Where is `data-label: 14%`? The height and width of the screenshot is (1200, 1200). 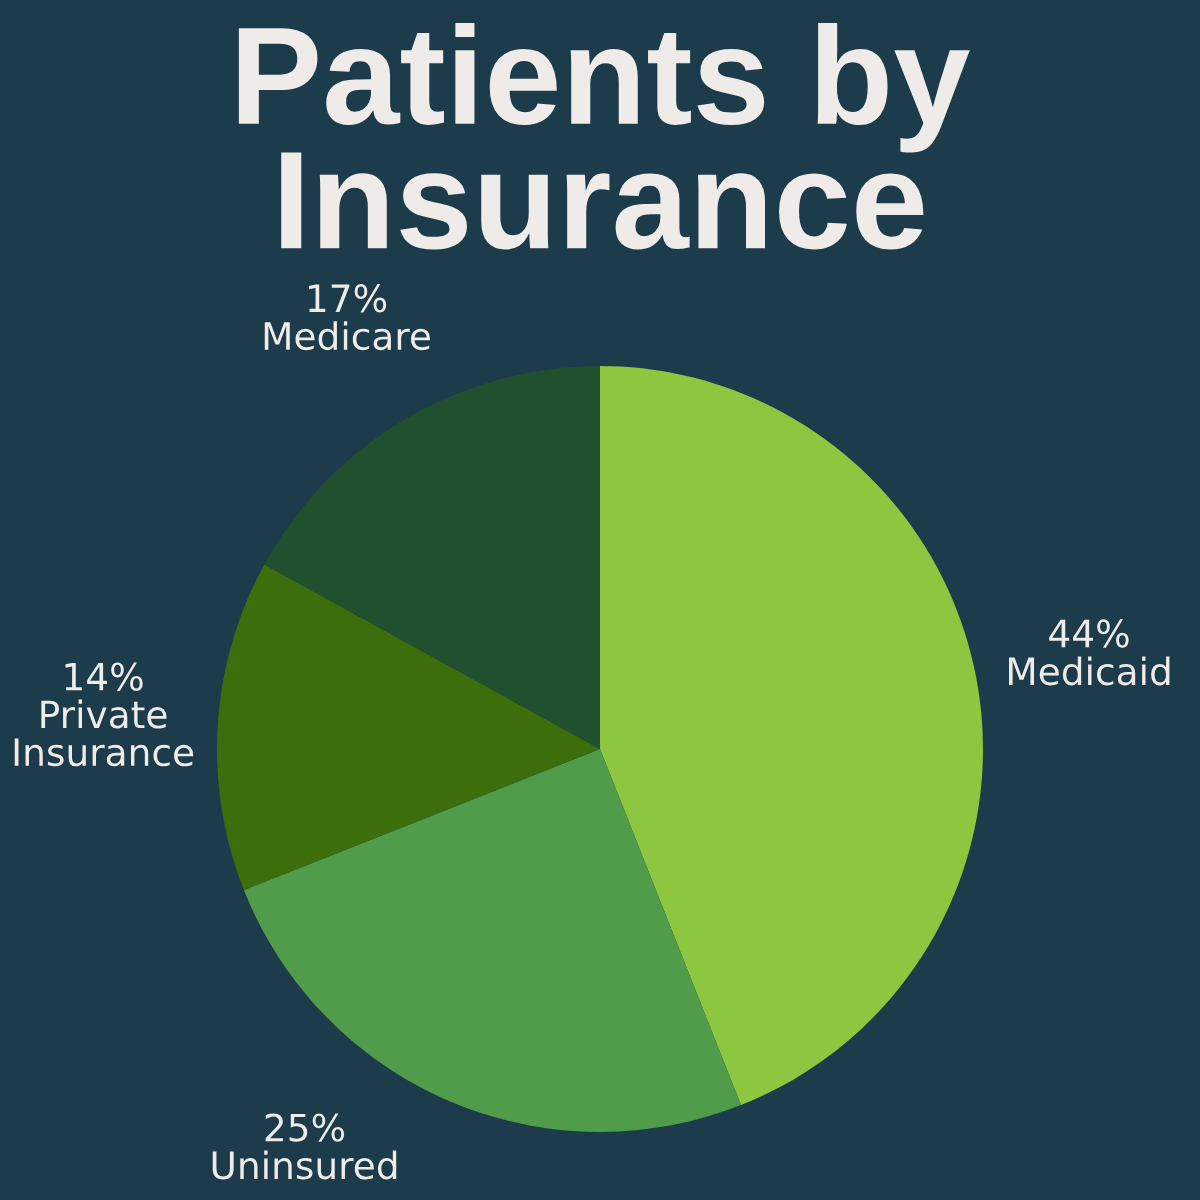 data-label: 14% is located at coordinates (104, 676).